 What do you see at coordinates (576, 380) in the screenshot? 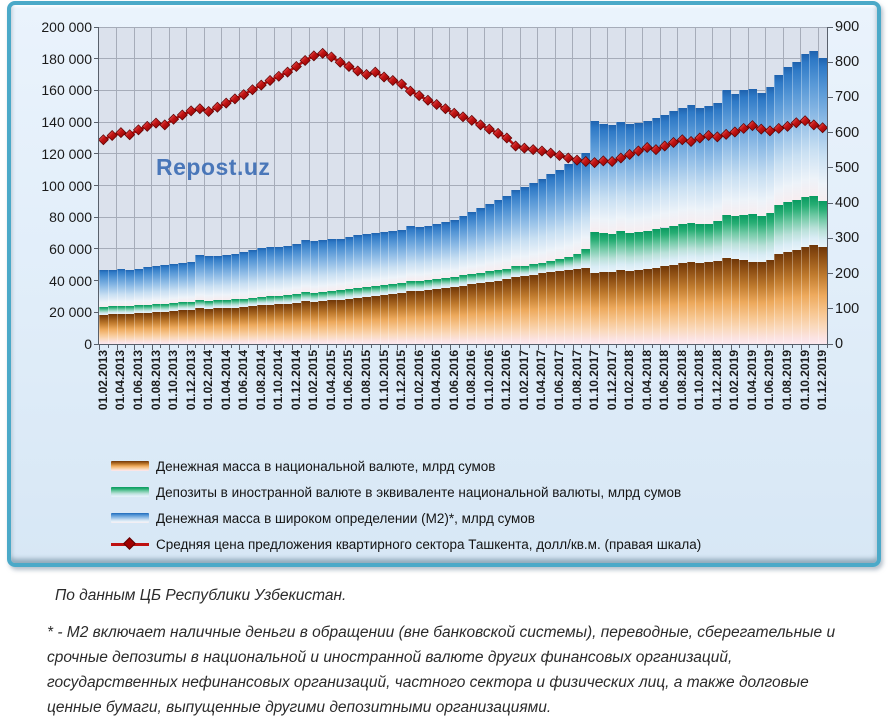
I see `x-axis-label: 01.08.2017` at bounding box center [576, 380].